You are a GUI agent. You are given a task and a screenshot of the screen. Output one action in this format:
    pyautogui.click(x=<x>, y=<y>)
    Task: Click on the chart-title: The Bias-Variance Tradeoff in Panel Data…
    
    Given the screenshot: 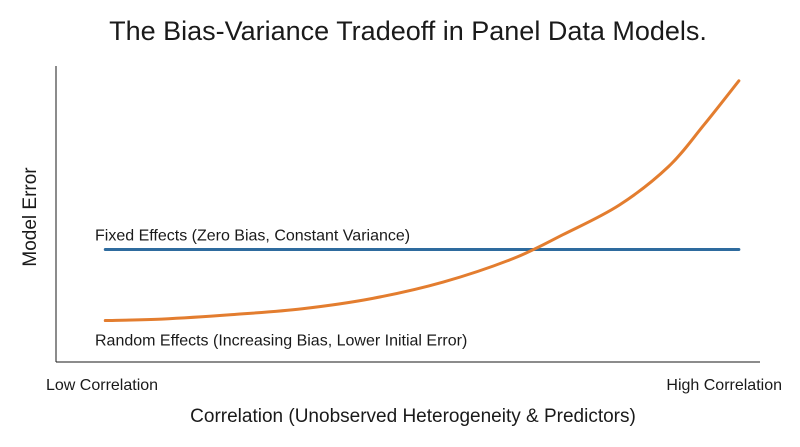 What is the action you would take?
    pyautogui.click(x=408, y=31)
    